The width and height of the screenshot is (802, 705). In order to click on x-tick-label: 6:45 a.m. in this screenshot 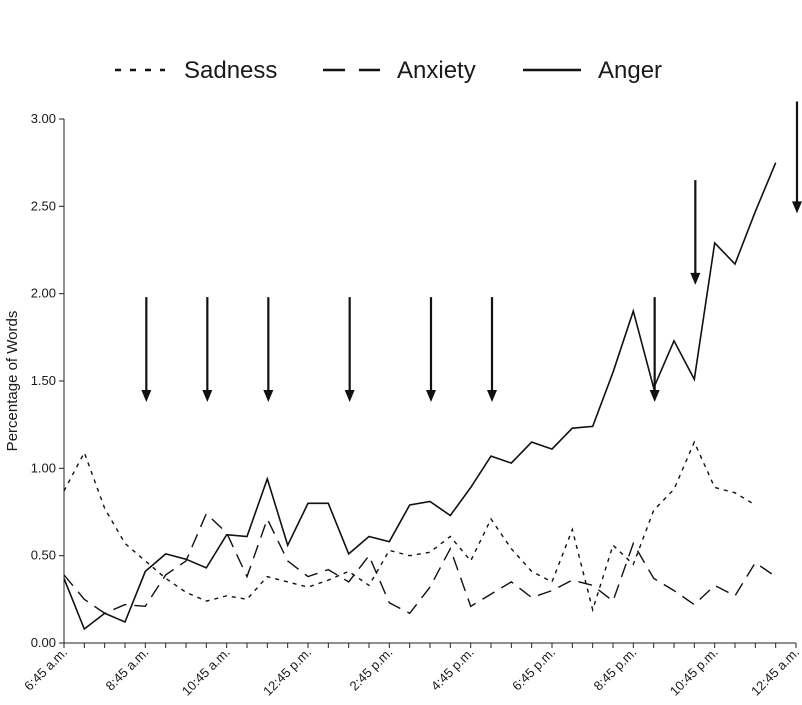, I will do `click(45, 669)`.